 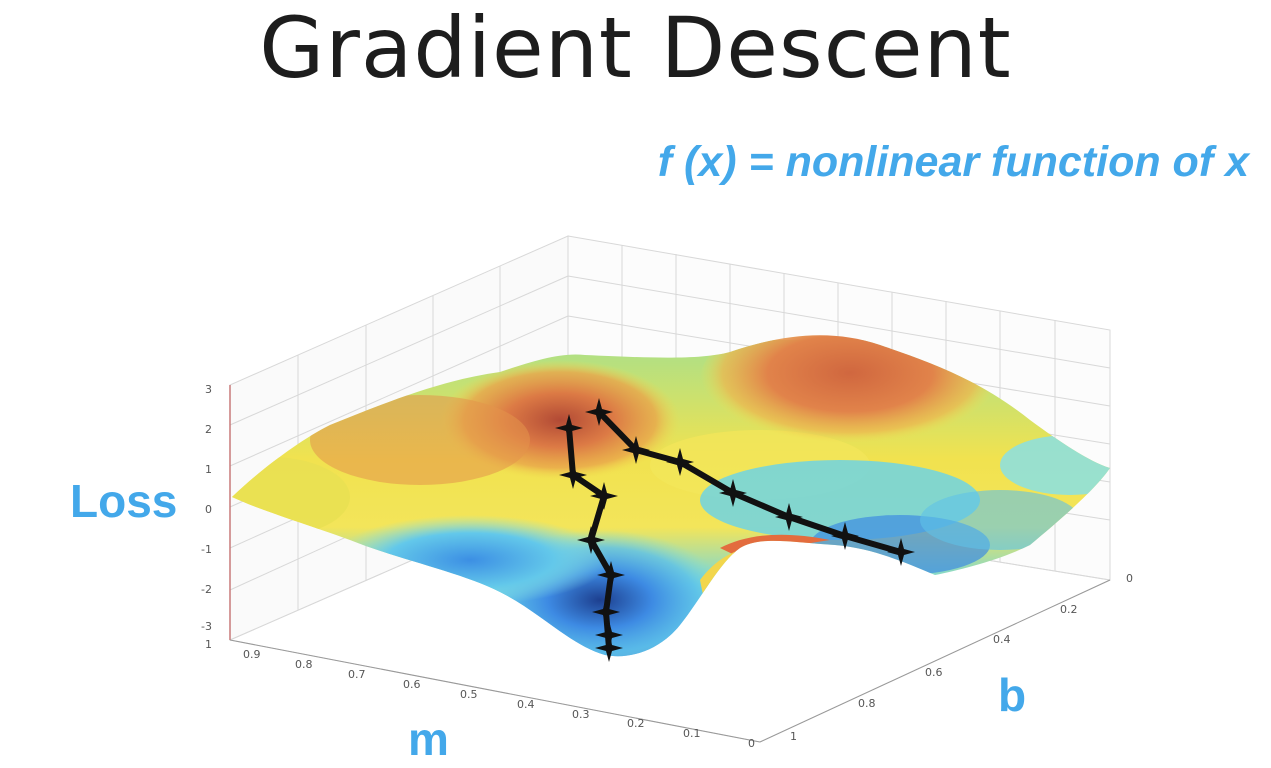 What do you see at coordinates (934, 672) in the screenshot?
I see `b-tick: 0.6` at bounding box center [934, 672].